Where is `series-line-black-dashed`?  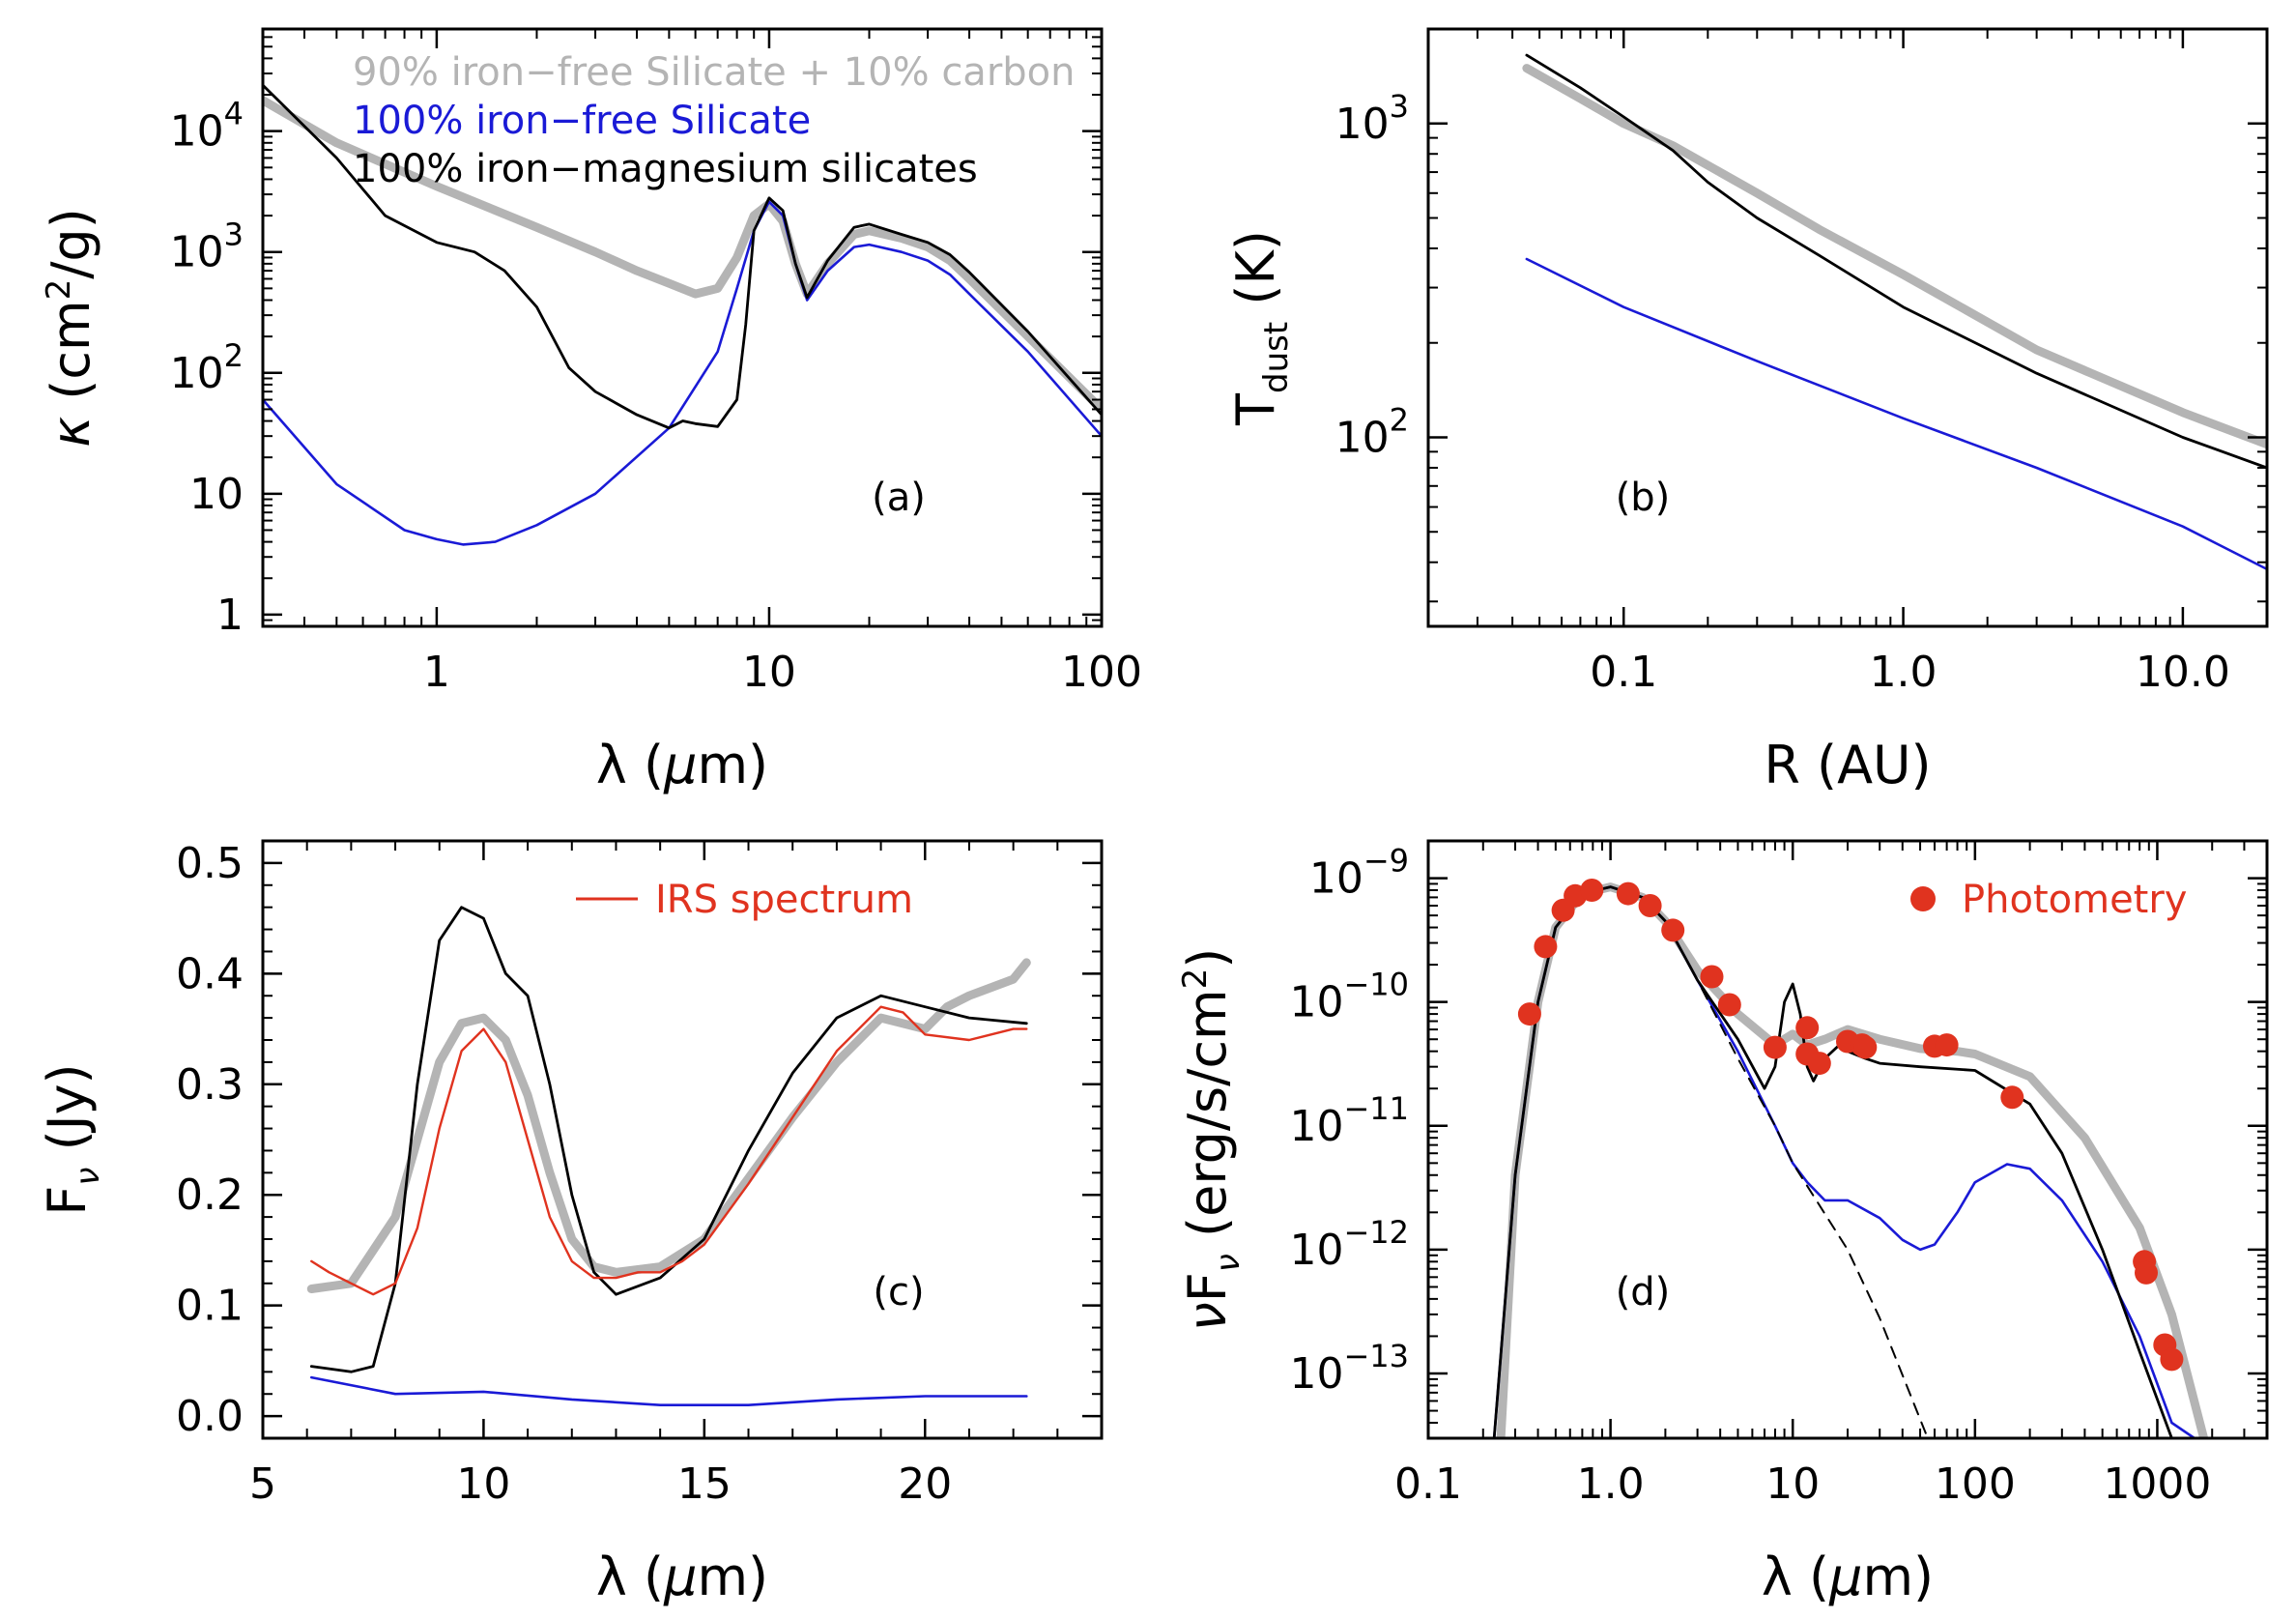 series-line-black-dashed is located at coordinates (1711, 1161).